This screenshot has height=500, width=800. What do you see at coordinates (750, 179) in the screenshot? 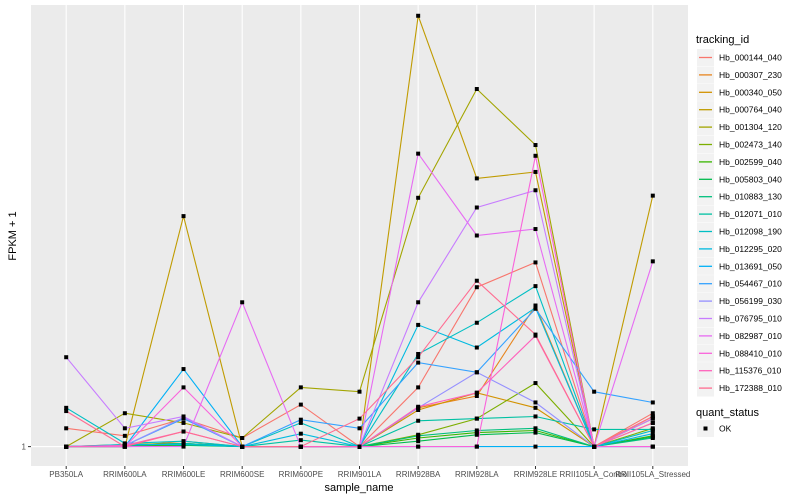
I see `legend-label: Hb_005803_040` at bounding box center [750, 179].